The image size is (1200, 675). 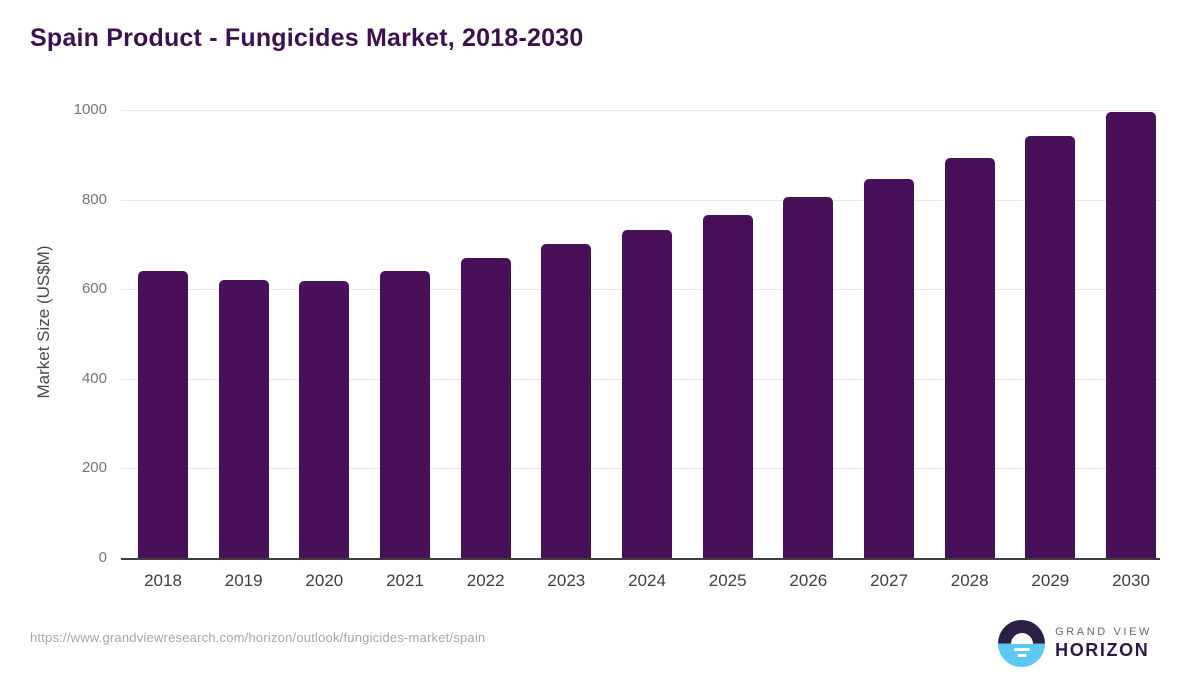 I want to click on x-tick-label-2023: 2023, so click(x=566, y=580).